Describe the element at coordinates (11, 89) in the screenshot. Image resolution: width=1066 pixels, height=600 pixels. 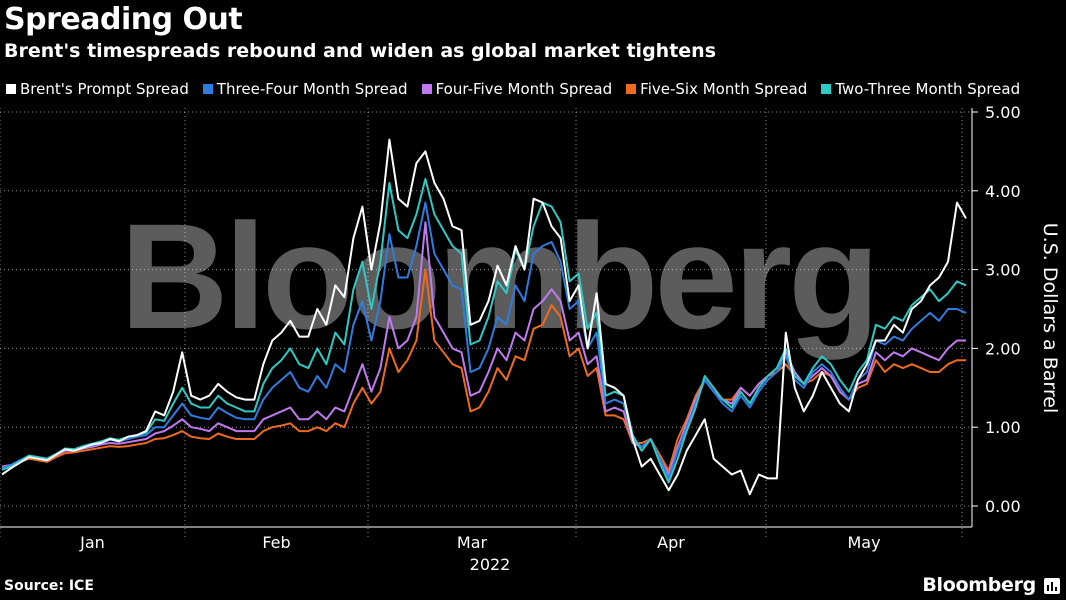
I see `legend-swatch-prompt` at that location.